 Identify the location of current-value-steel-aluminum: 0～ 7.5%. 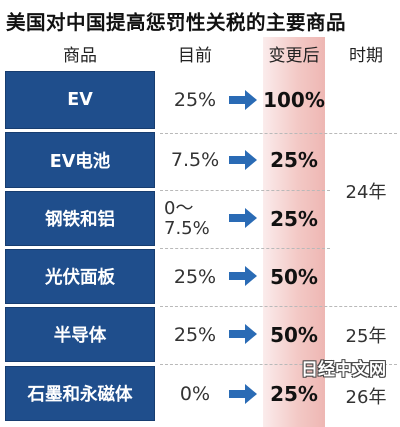
(195, 218).